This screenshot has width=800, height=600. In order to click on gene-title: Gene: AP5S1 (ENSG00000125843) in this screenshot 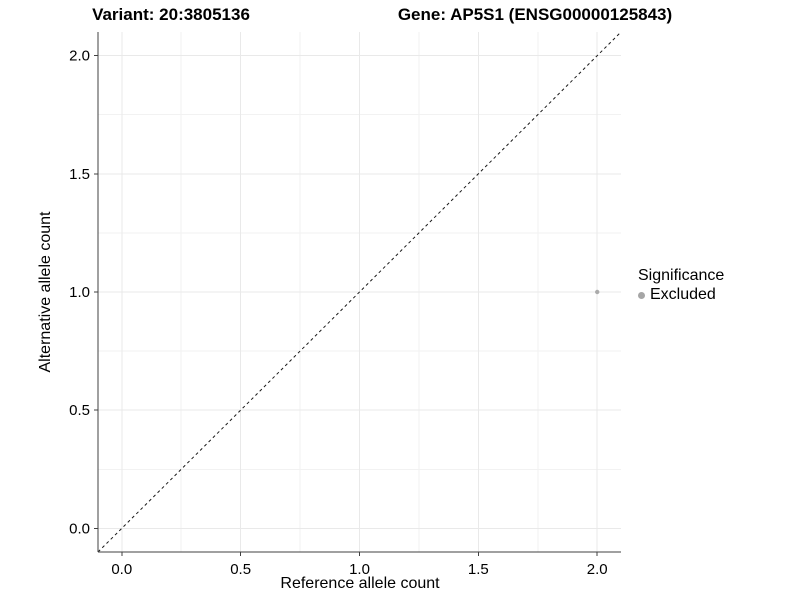, I will do `click(535, 14)`.